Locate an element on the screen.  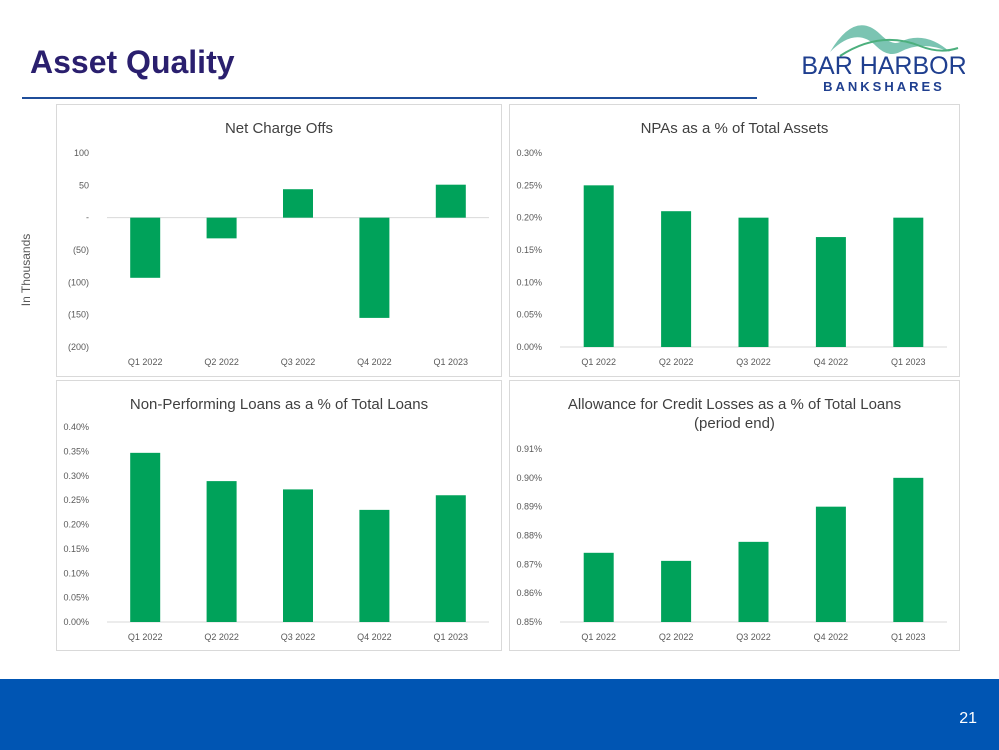
page-title: Asset Quality is located at coordinates (132, 62).